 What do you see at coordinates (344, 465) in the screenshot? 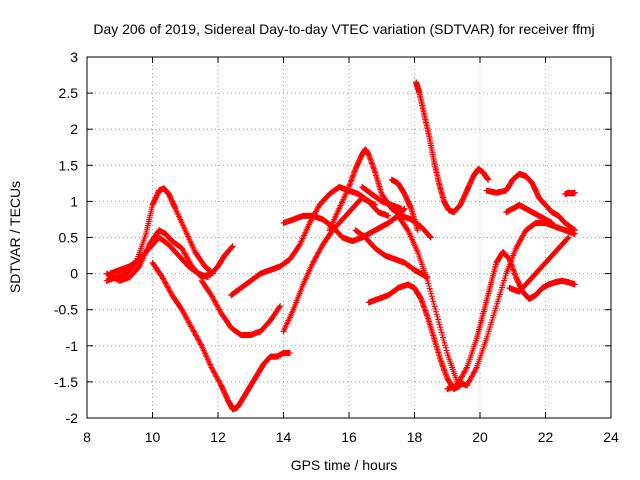
I see `x-axis-label: GPS time / hours` at bounding box center [344, 465].